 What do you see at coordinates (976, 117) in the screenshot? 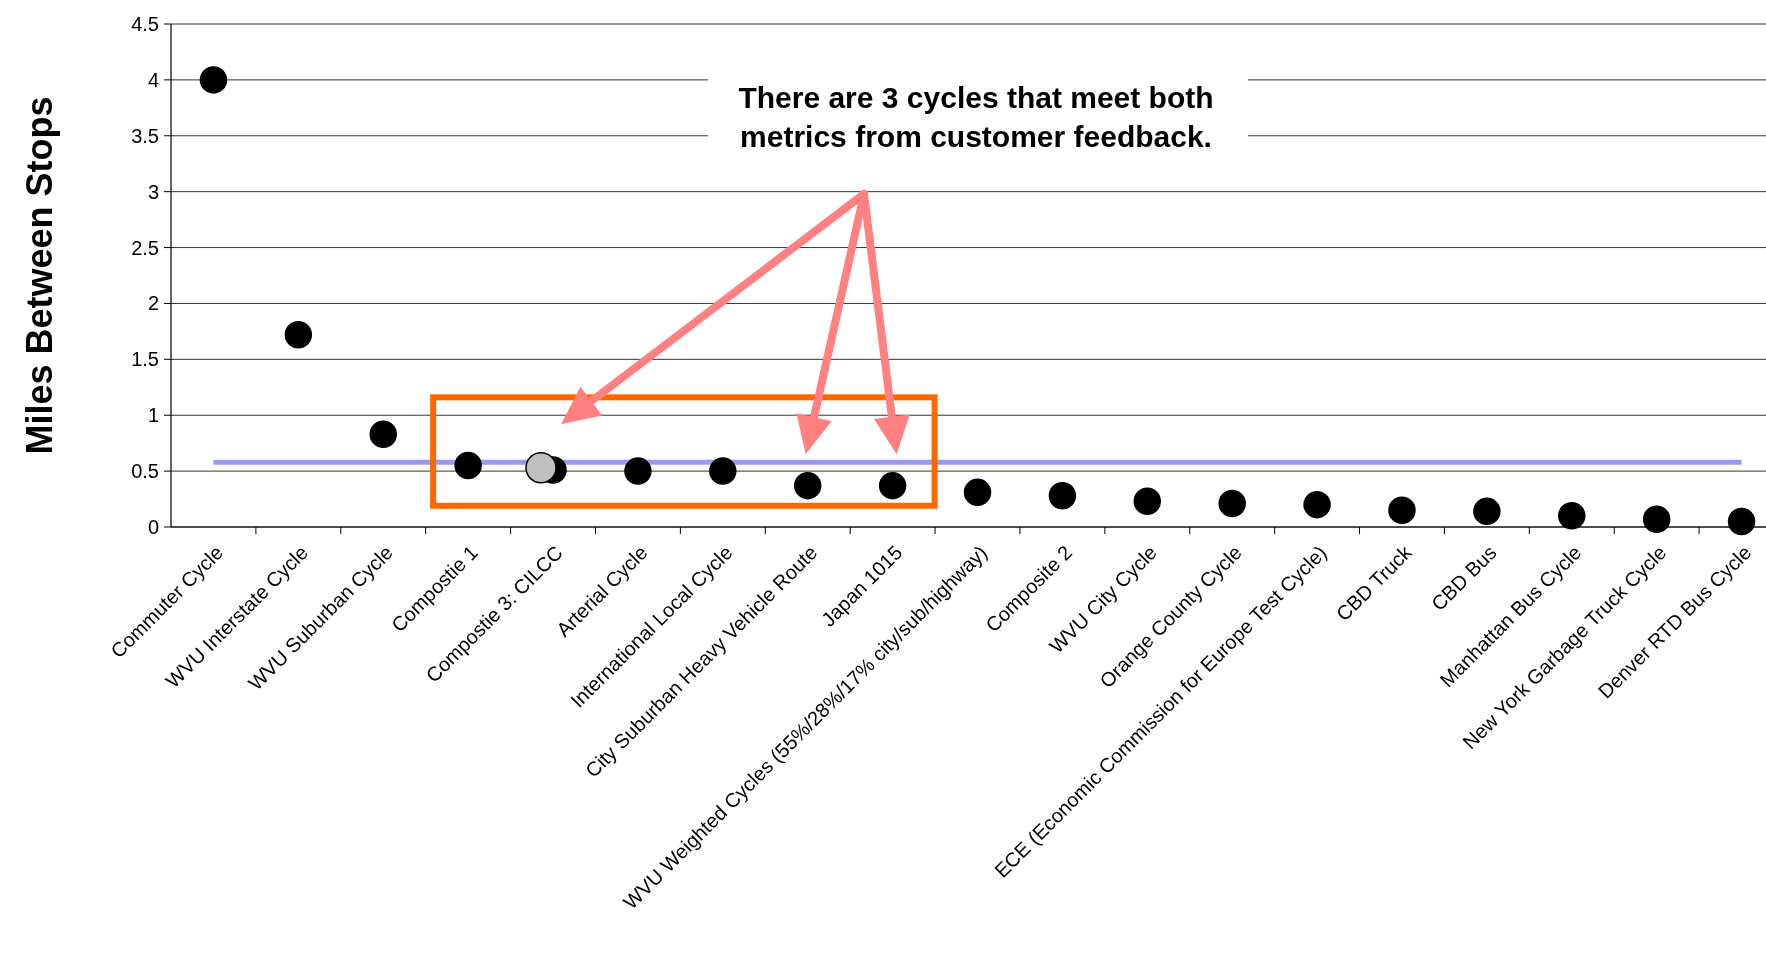
I see `annotation: There are 3 cycles that meet both metrics from customer feedback.` at bounding box center [976, 117].